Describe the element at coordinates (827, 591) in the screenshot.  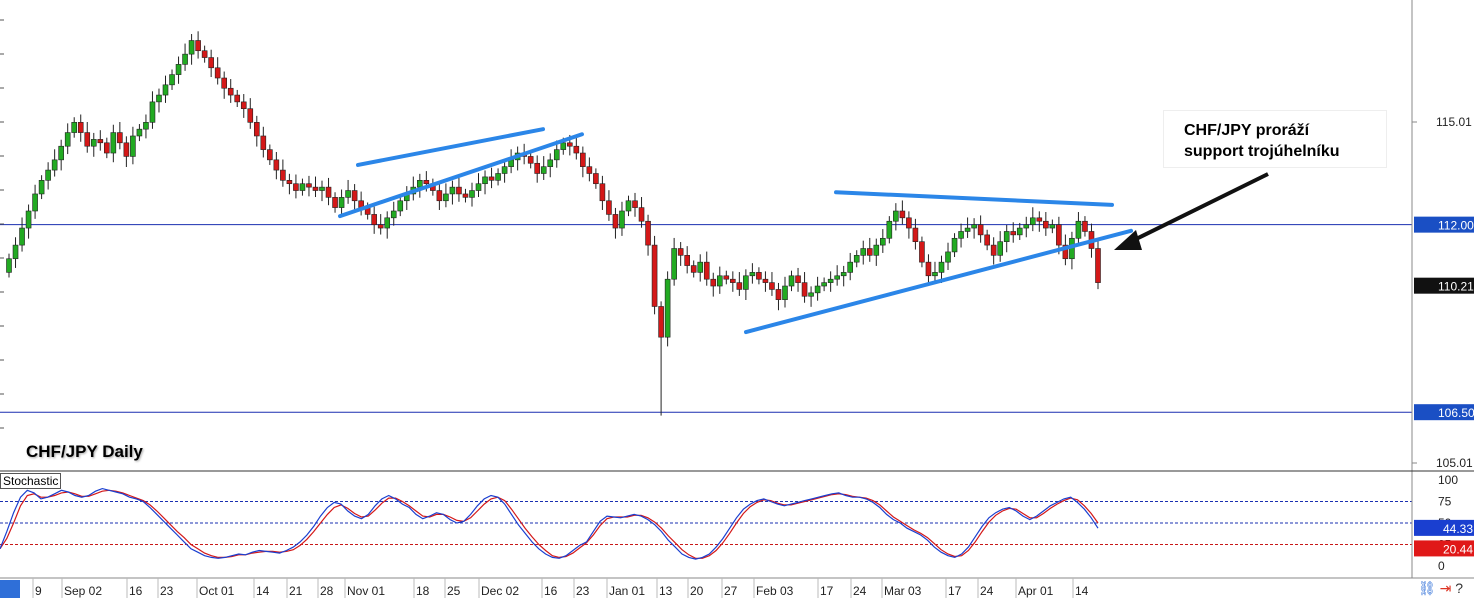
I see `time-tick-label: 17` at that location.